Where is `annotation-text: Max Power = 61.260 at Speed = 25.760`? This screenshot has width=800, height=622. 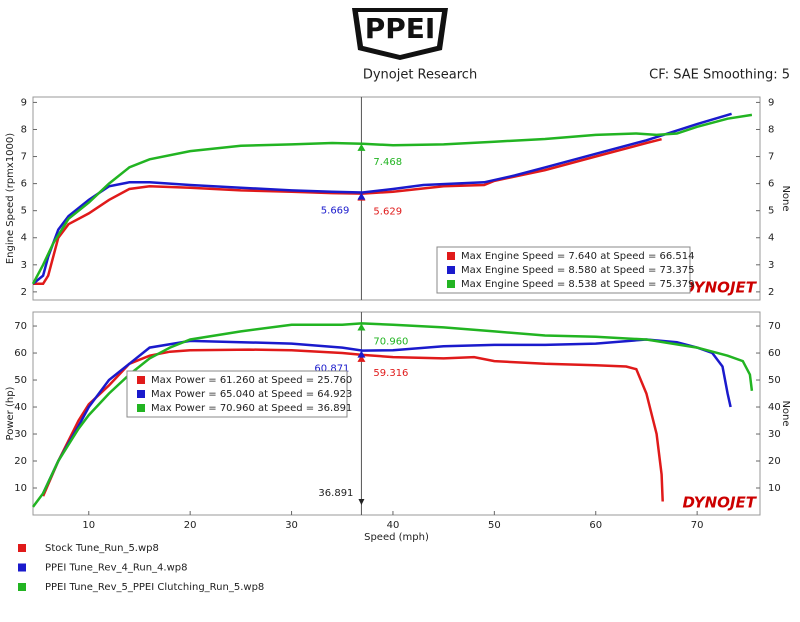 annotation-text: Max Power = 61.260 at Speed = 25.760 is located at coordinates (251, 380).